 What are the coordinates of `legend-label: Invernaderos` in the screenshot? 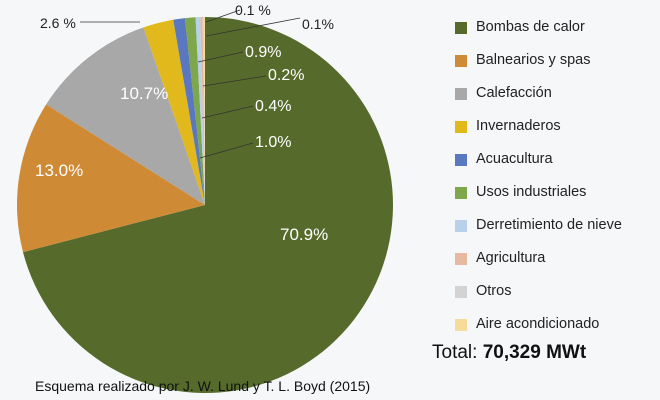 It's located at (518, 125).